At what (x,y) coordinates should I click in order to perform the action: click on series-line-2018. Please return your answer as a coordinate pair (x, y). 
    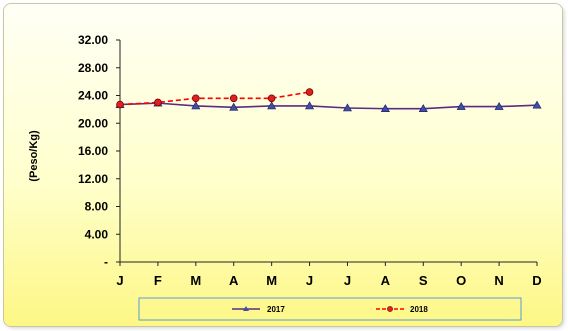
    Looking at the image, I should click on (214, 98).